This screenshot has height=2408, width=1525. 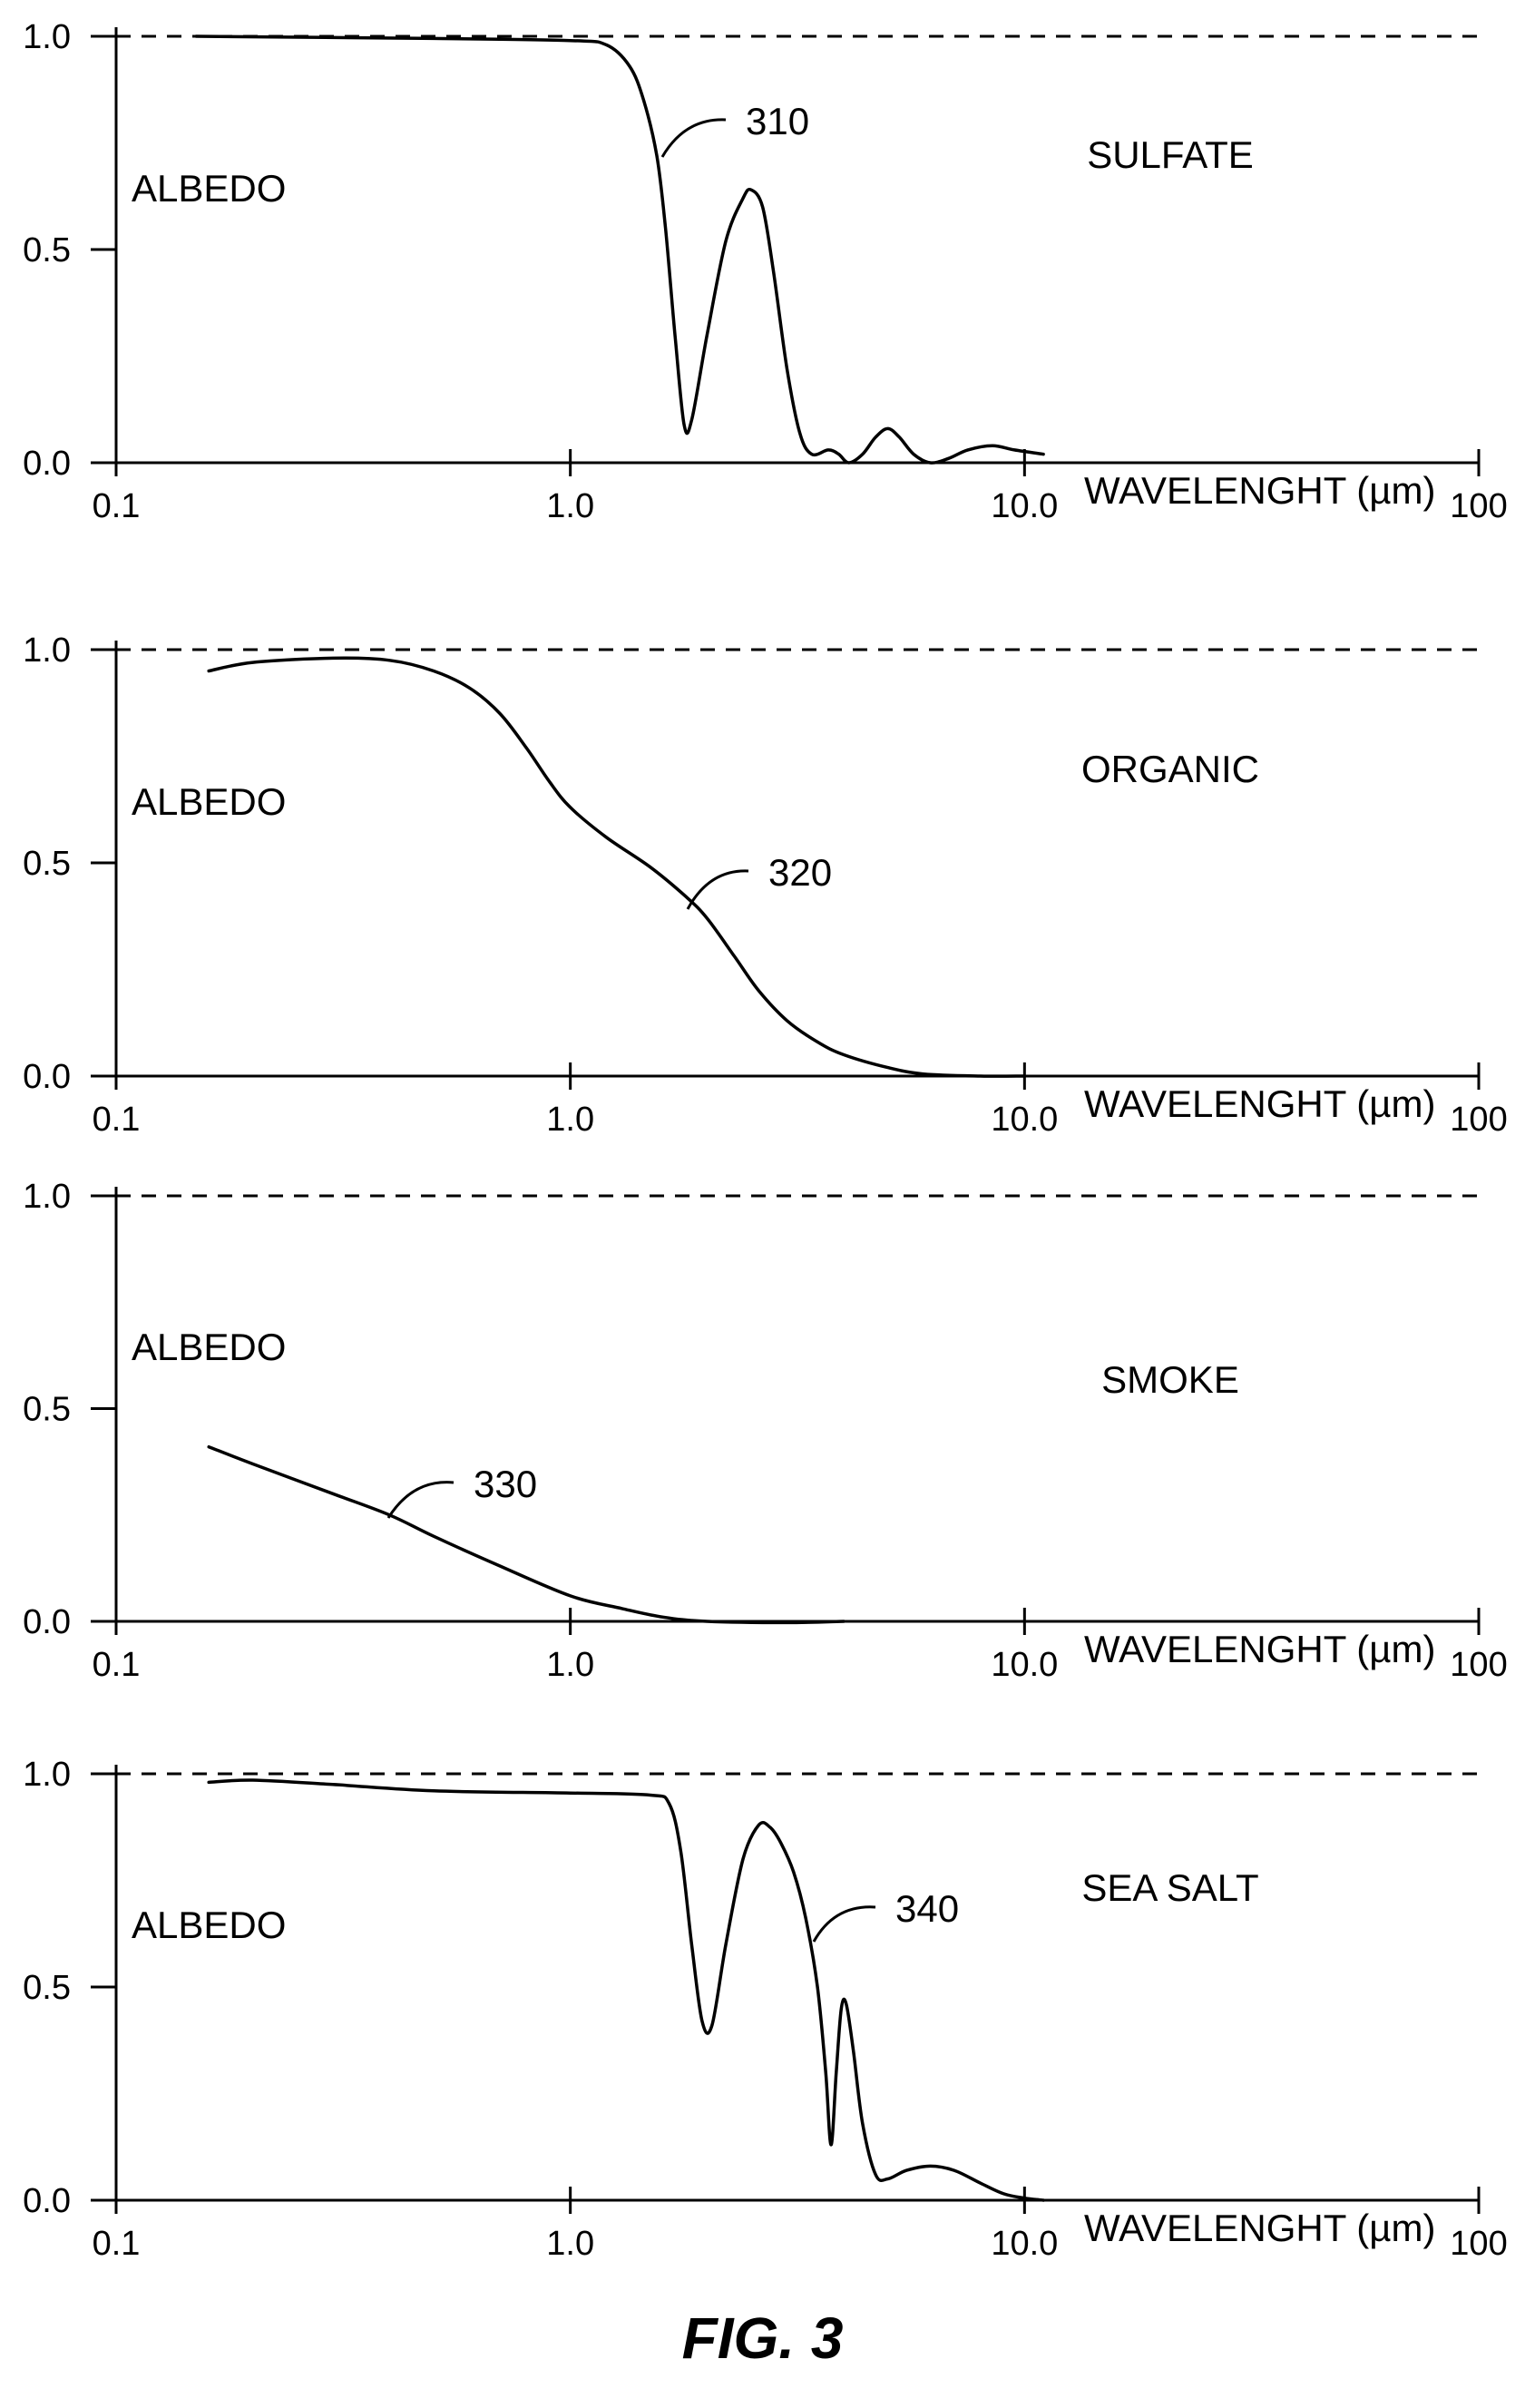 What do you see at coordinates (800, 873) in the screenshot?
I see `reference-numeral: 320` at bounding box center [800, 873].